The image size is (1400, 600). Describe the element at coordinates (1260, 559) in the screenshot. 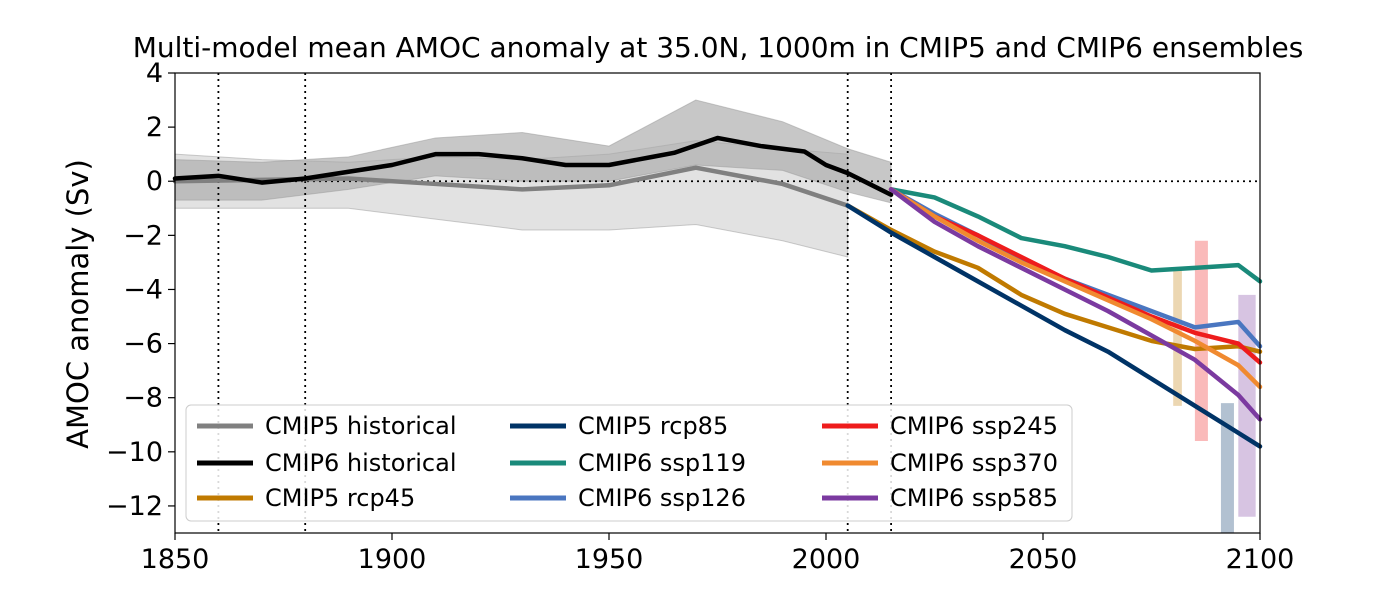

I see `x-tick-label: 2100` at that location.